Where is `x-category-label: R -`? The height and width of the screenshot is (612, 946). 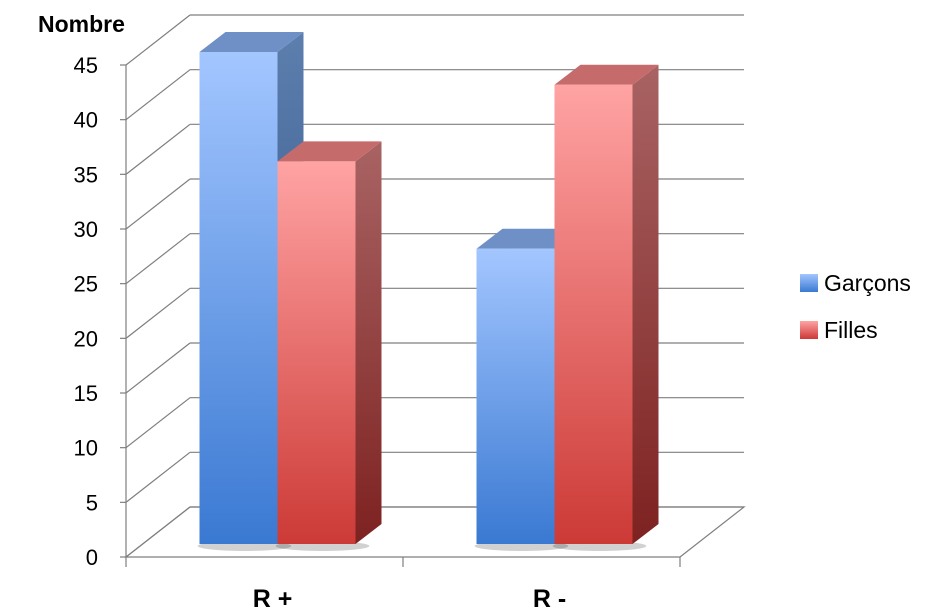 x-category-label: R - is located at coordinates (549, 598).